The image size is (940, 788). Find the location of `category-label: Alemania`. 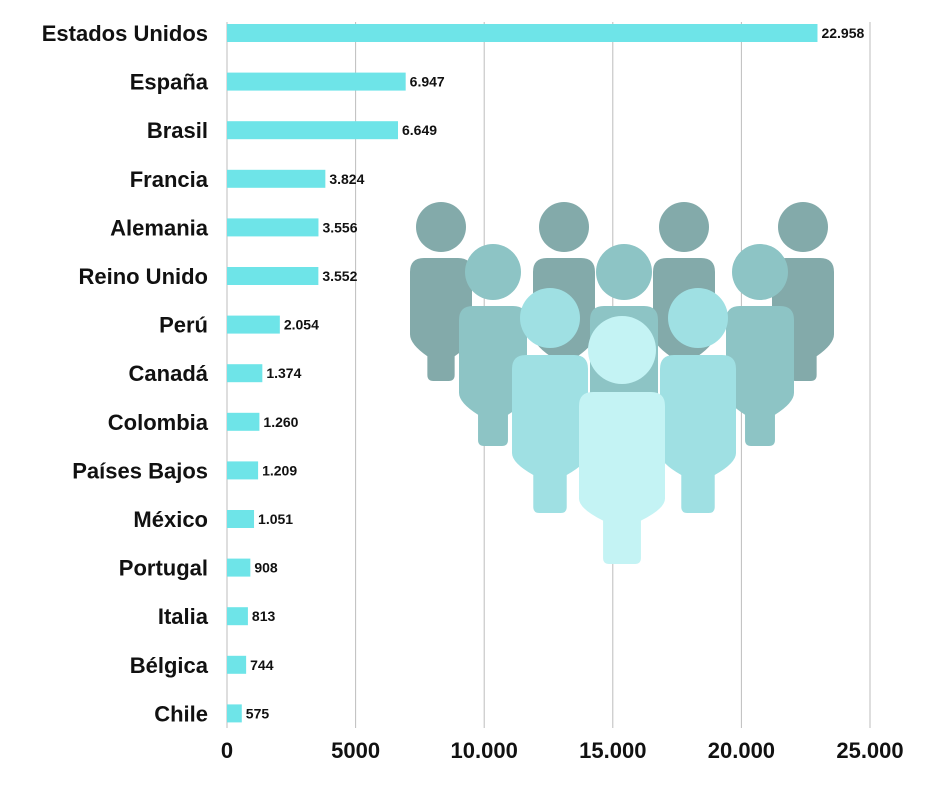

category-label: Alemania is located at coordinates (159, 227).